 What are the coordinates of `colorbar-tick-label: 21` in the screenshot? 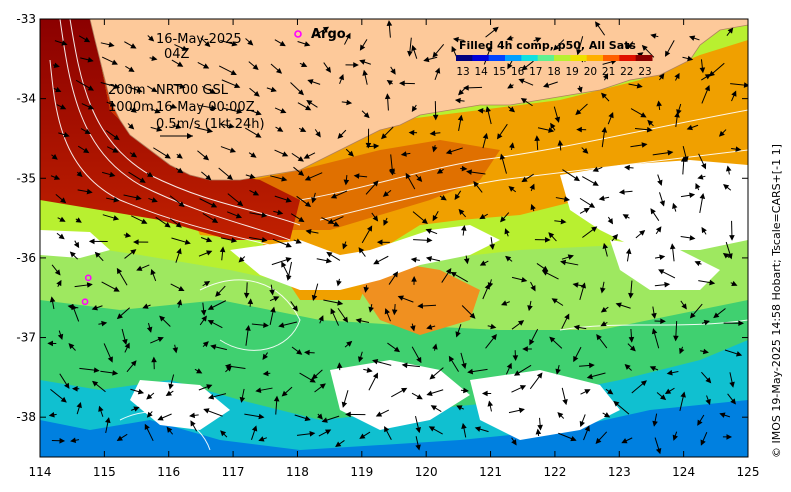 It's located at (608, 72).